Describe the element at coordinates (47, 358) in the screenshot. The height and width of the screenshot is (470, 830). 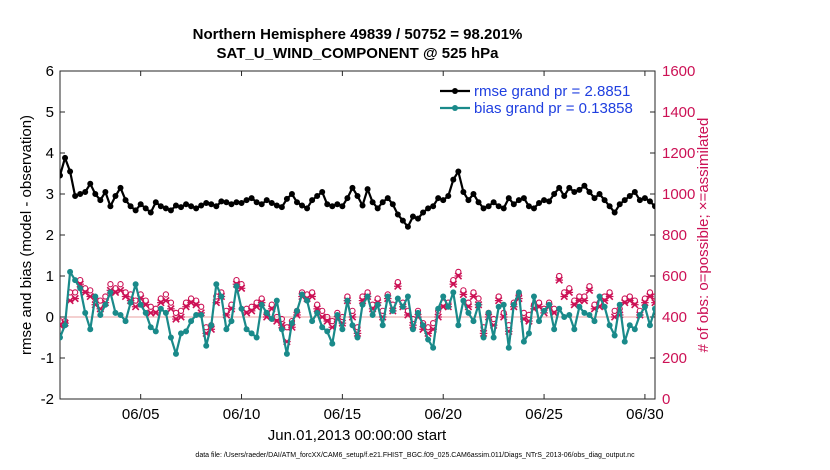
I see `y-tick-label: -1` at that location.